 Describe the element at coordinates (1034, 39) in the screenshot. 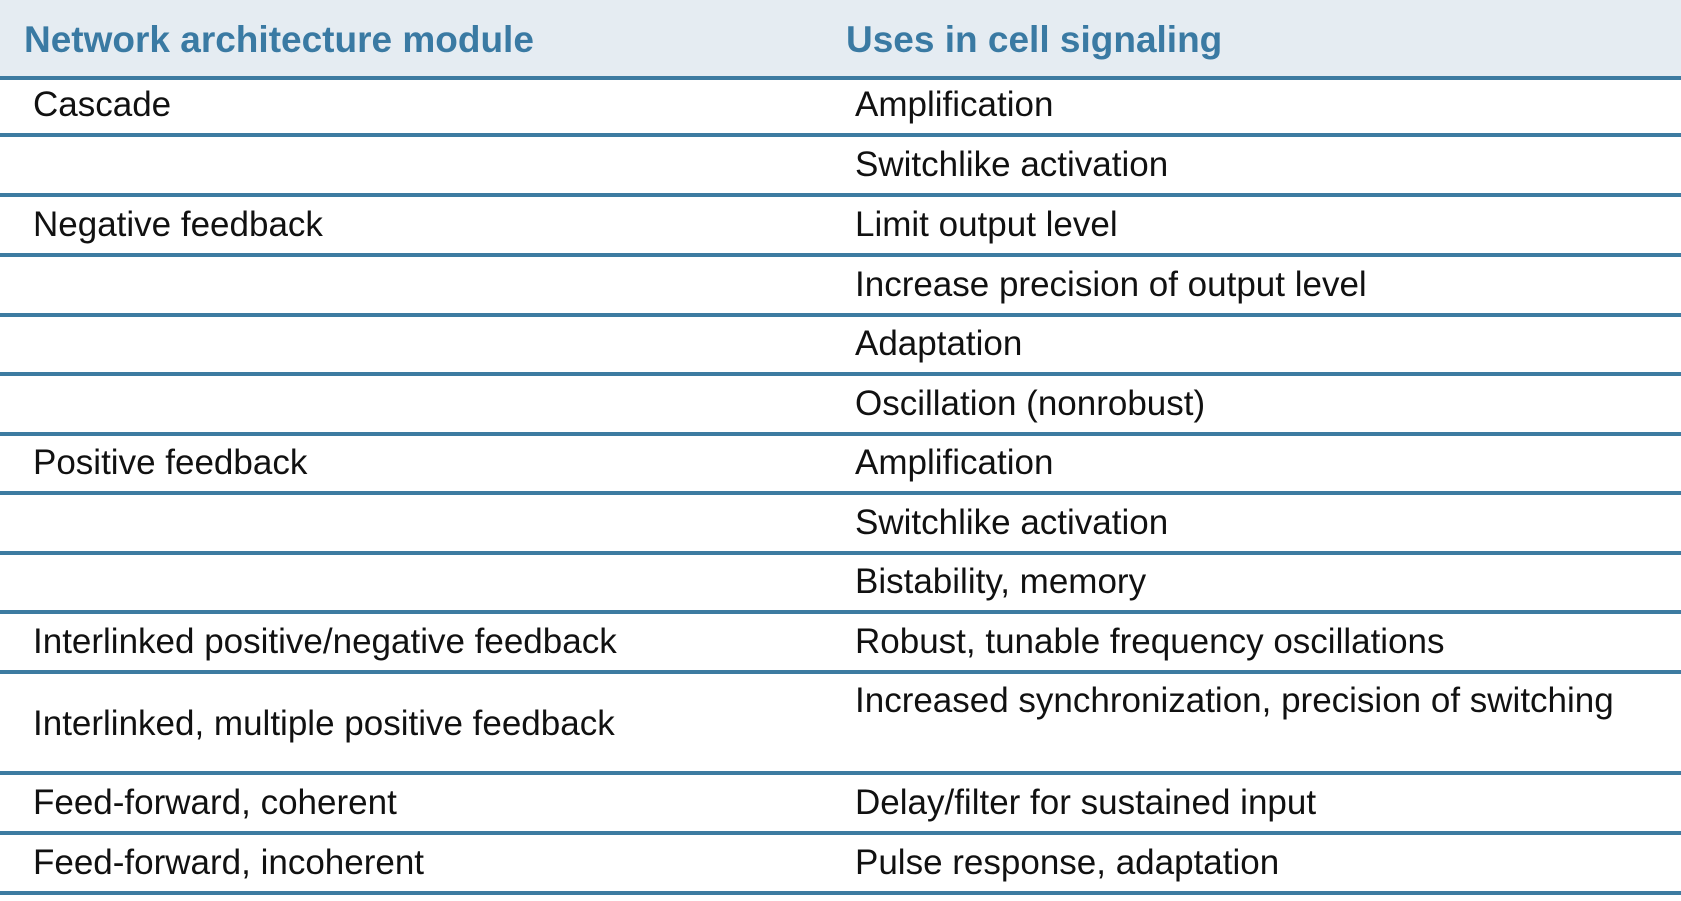

I see `column-header-uses: Uses in cell signaling` at that location.